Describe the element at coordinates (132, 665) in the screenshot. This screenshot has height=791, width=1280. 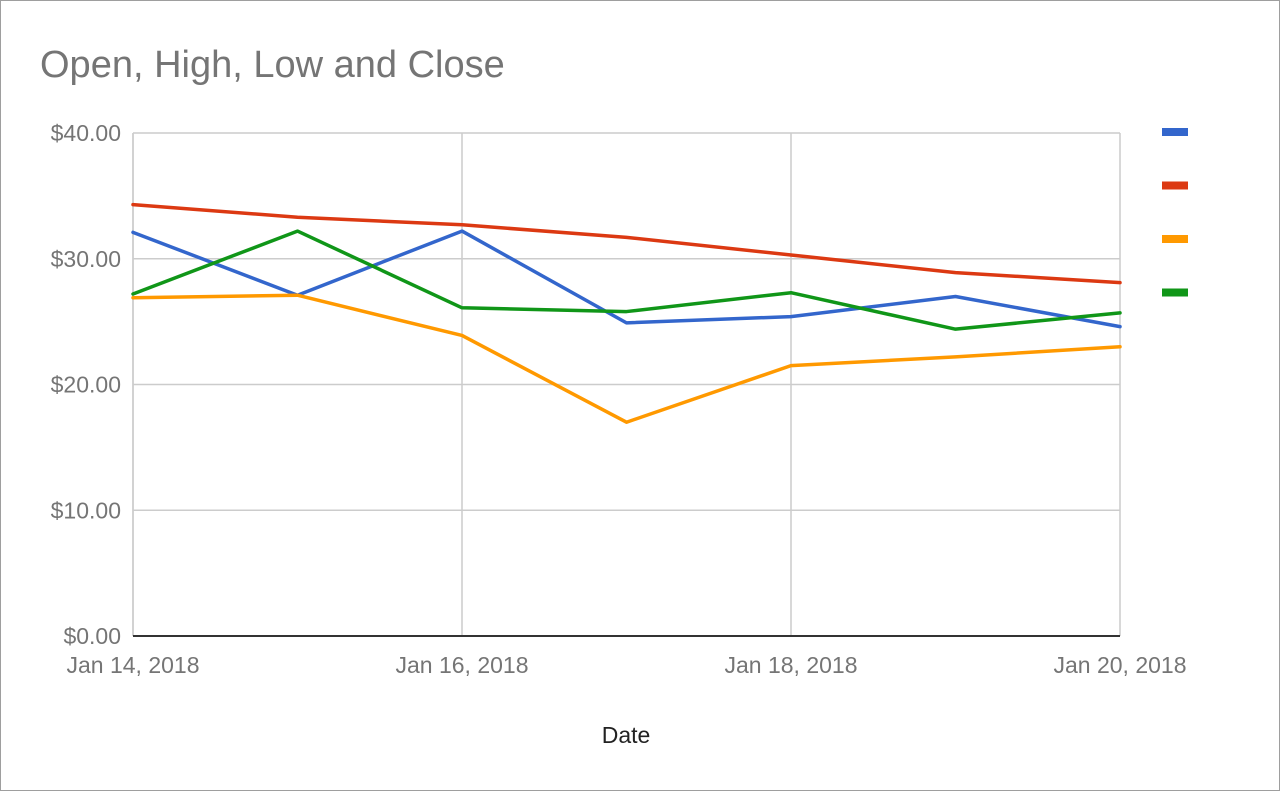
I see `x-tick-label: Jan 14, 2018` at that location.